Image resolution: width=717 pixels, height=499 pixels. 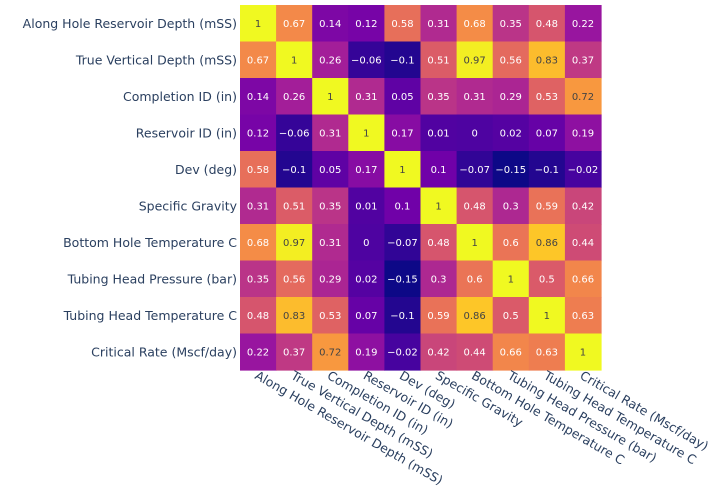 I want to click on heatmap-cell-r6-c2, so click(x=330, y=243).